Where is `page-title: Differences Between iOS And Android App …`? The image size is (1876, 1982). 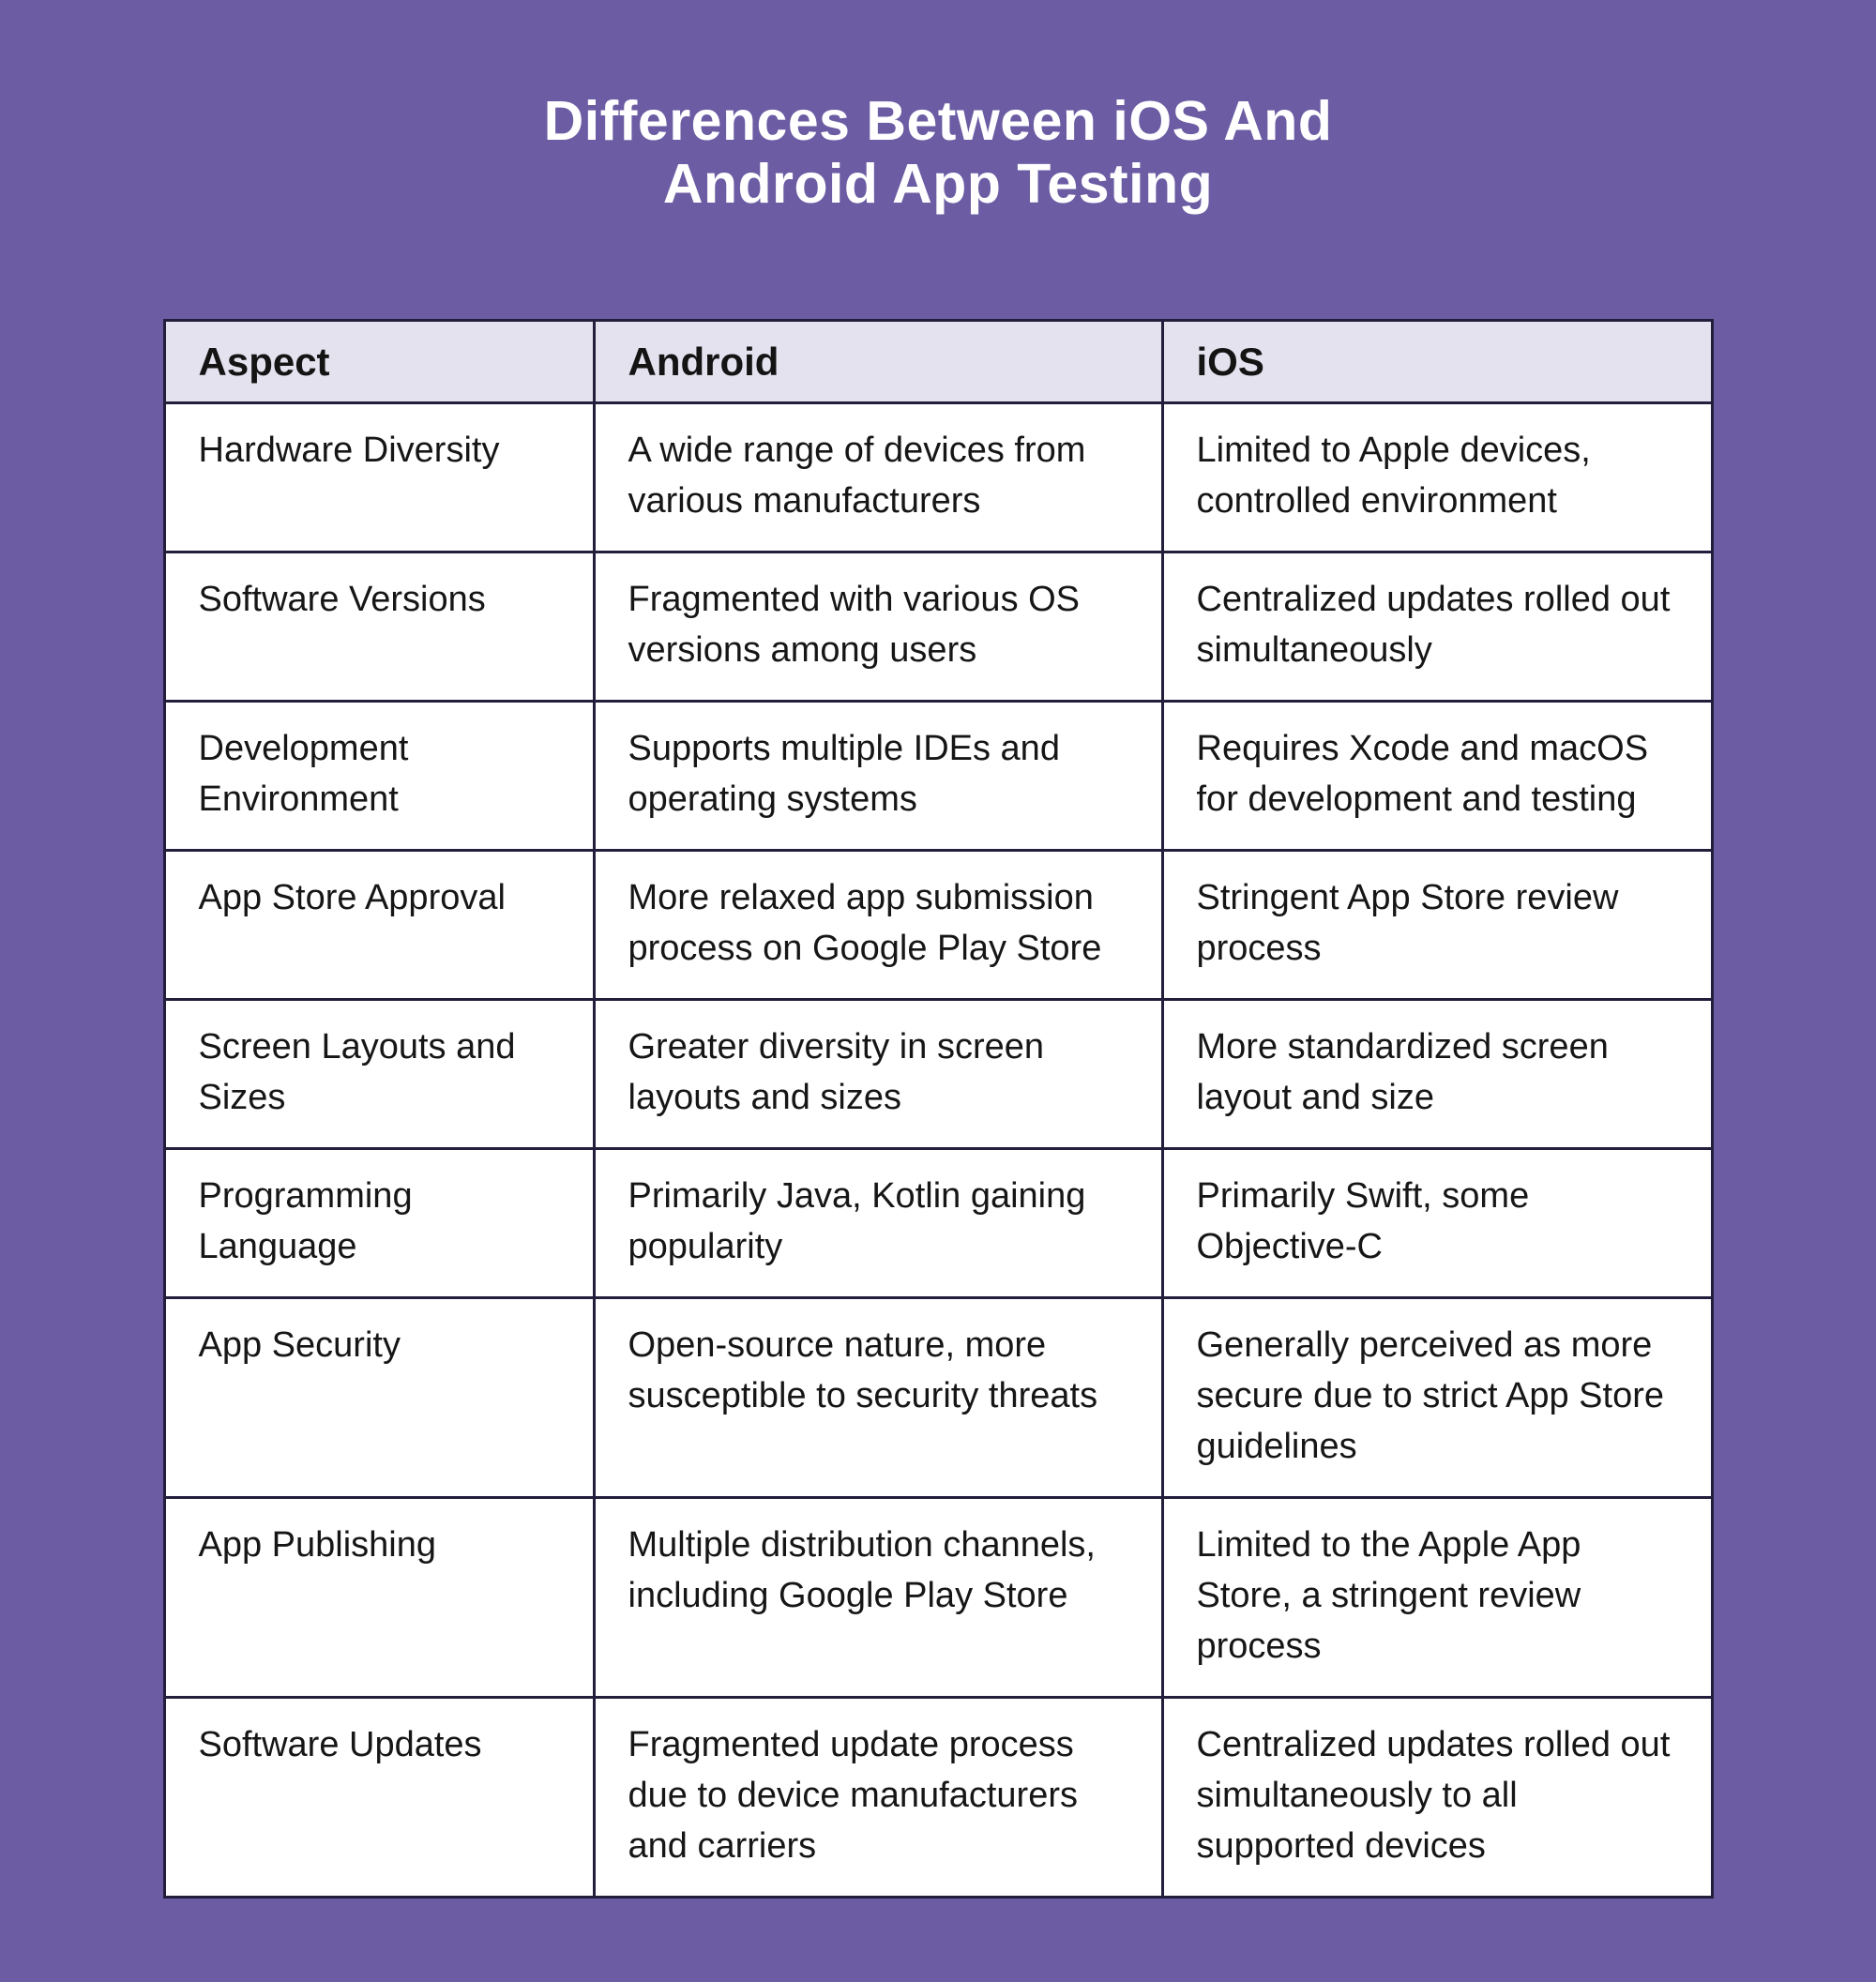
page-title: Differences Between iOS And Android App … is located at coordinates (938, 152).